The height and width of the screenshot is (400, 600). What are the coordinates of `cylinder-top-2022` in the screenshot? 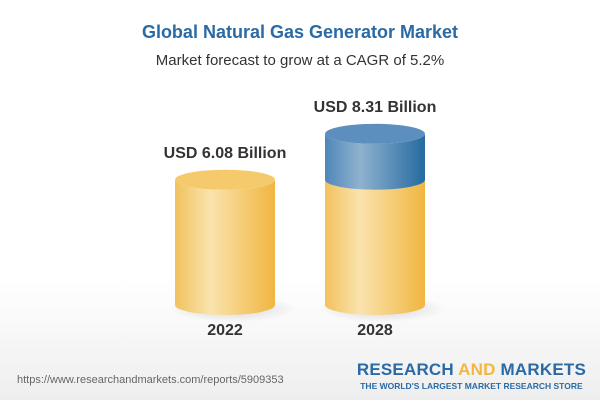 It's located at (225, 179).